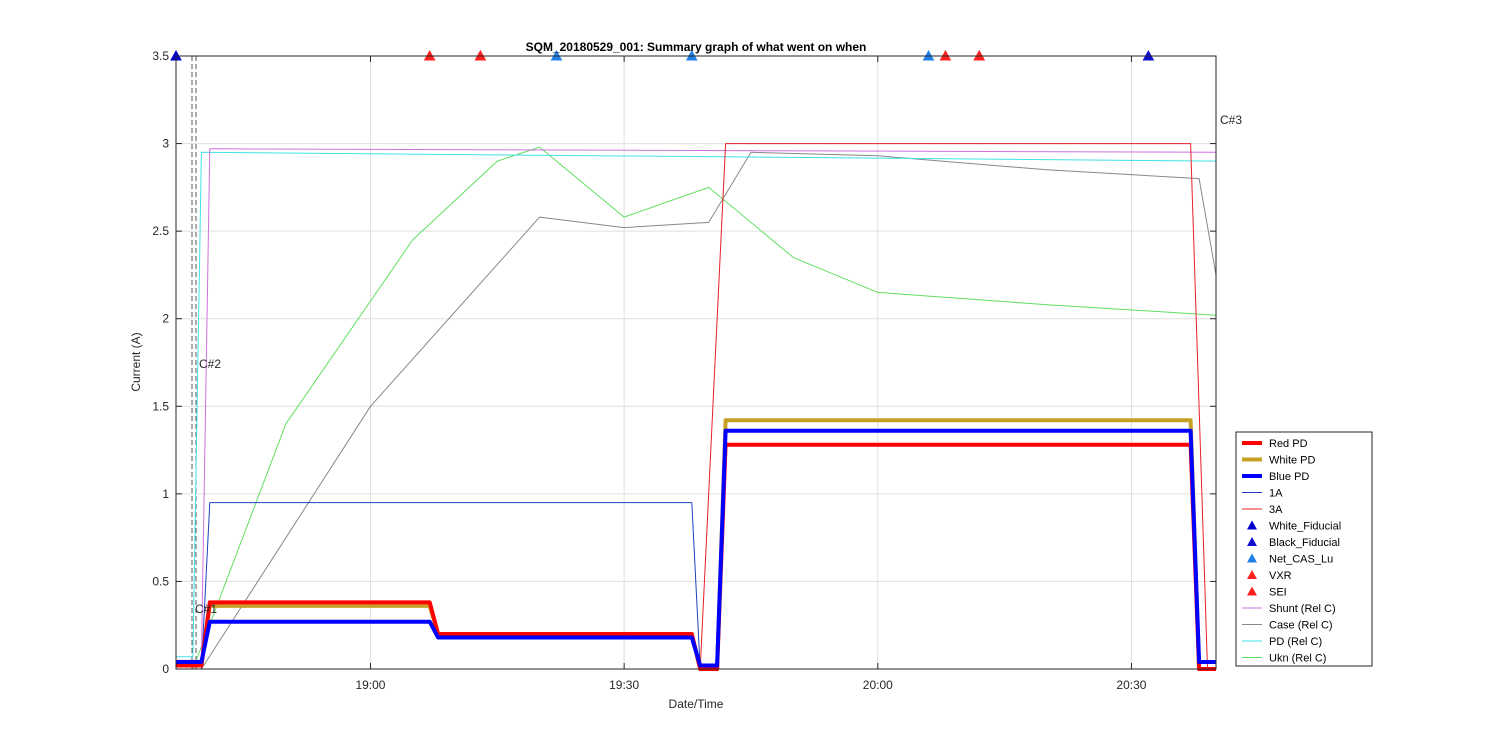 This screenshot has height=750, width=1500. I want to click on legend-box, so click(1304, 549).